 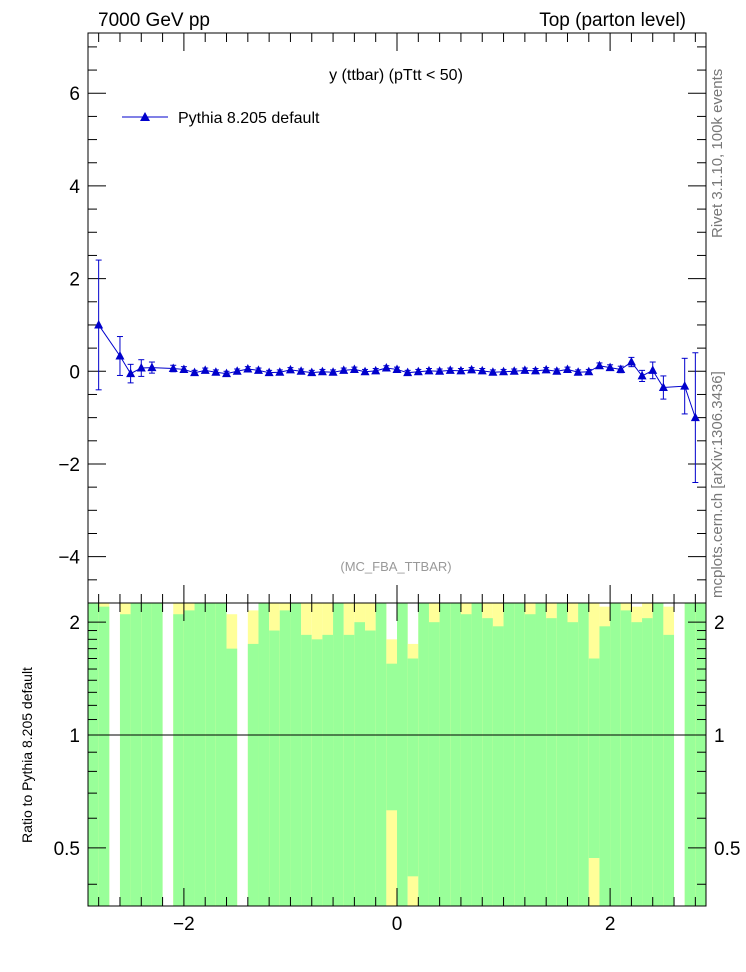 I want to click on x-tick-labels: −2 0 2, so click(x=394, y=924).